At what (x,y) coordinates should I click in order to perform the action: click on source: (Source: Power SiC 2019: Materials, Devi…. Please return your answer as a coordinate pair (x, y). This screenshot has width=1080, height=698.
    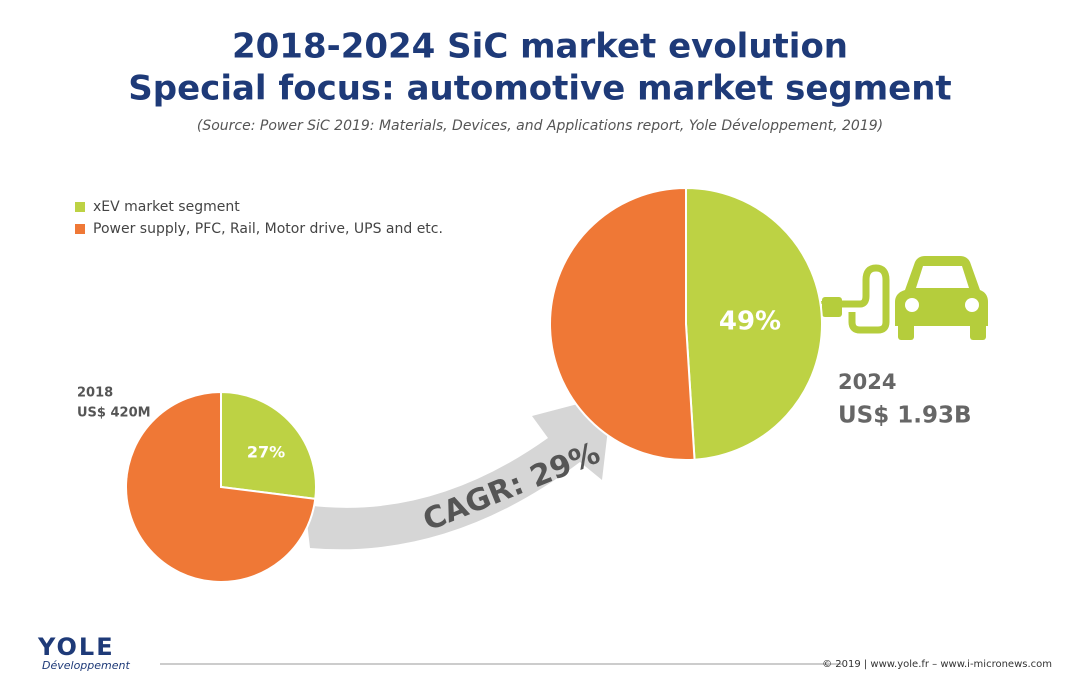
    Looking at the image, I should click on (540, 126).